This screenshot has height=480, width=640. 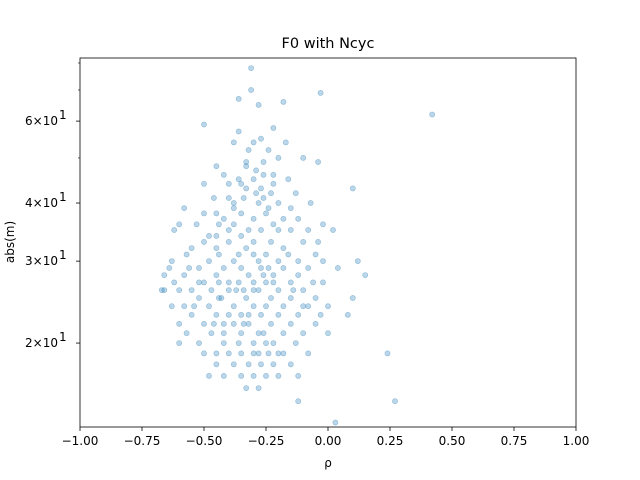 What do you see at coordinates (266, 441) in the screenshot?
I see `x-tick-label: −0.25` at bounding box center [266, 441].